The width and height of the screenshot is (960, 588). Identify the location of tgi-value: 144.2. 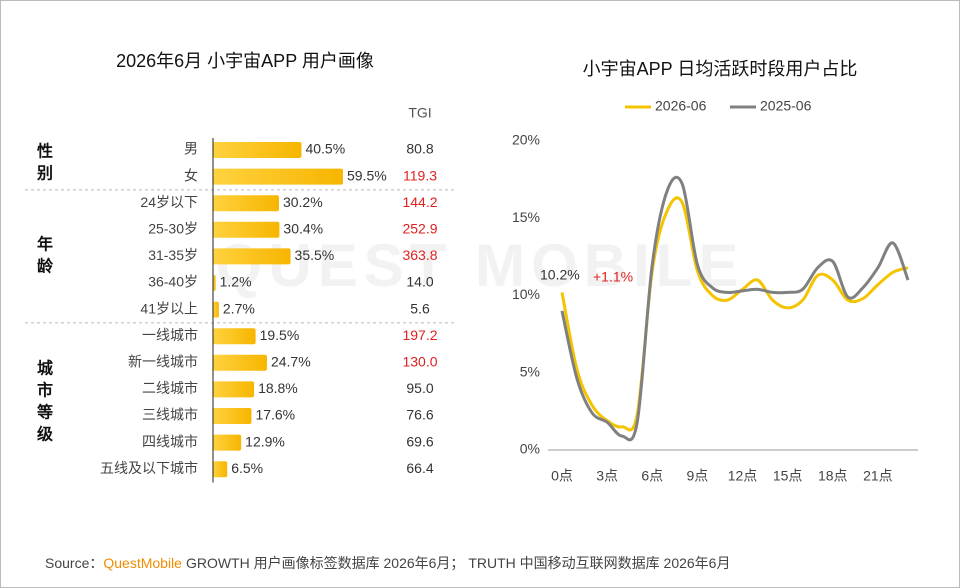
(419, 202).